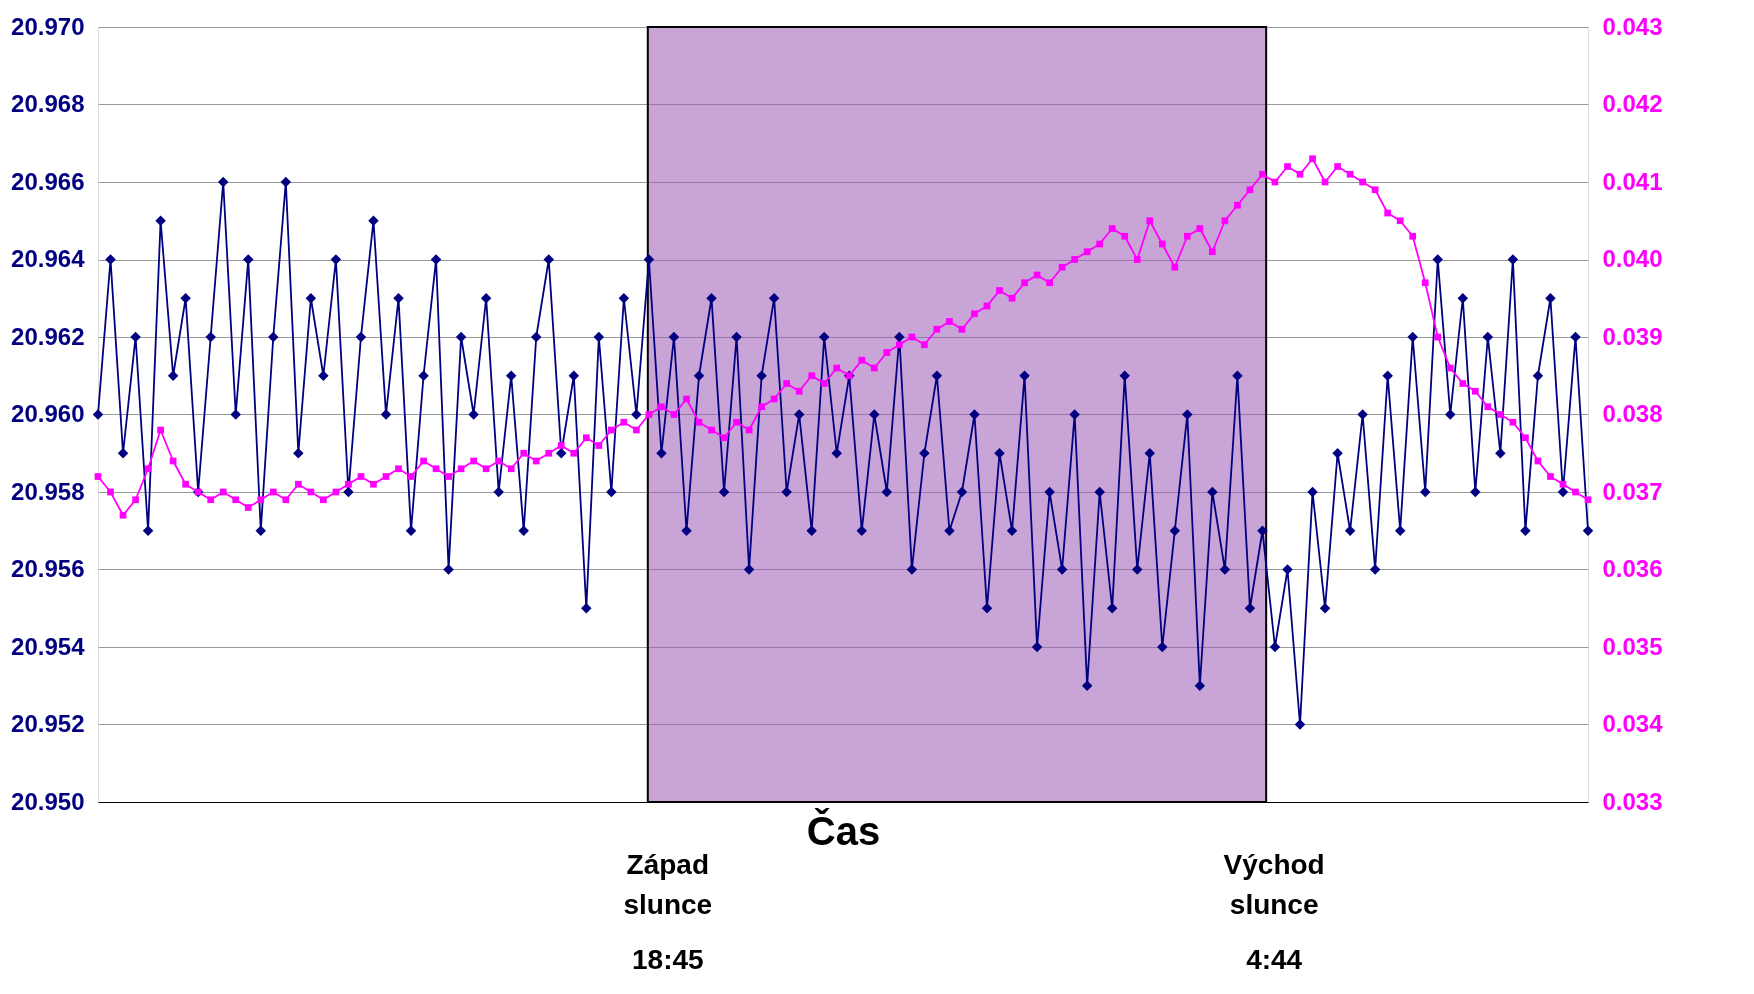  I want to click on y2-tick-label: 0.039, so click(1632, 336).